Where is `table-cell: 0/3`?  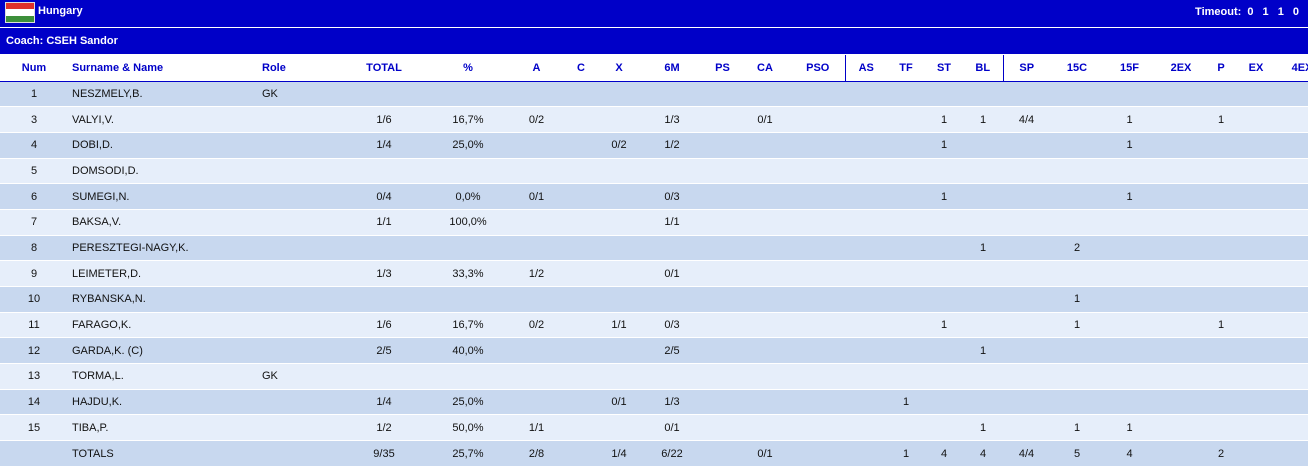 table-cell: 0/3 is located at coordinates (672, 196).